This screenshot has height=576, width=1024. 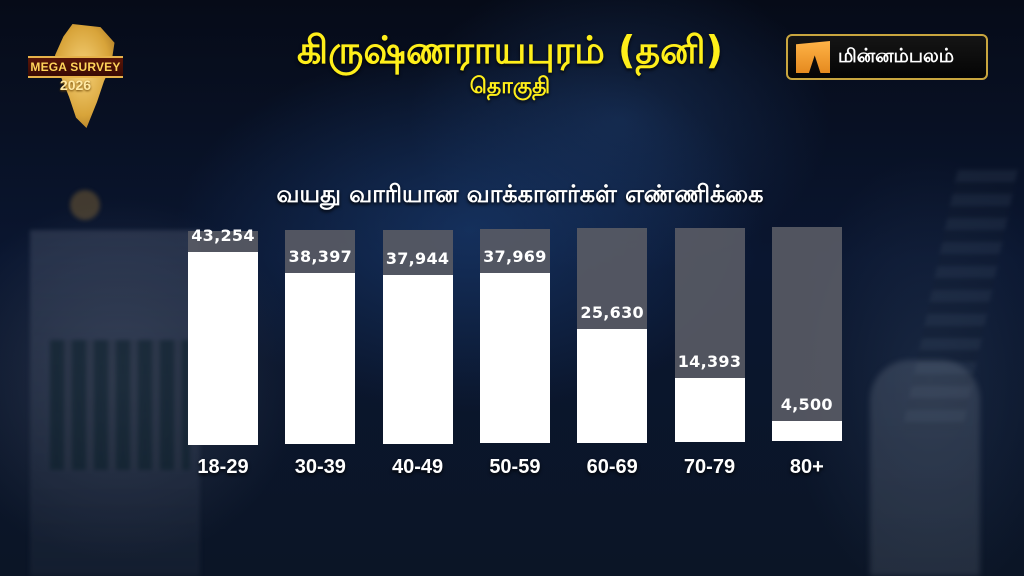 What do you see at coordinates (115, 383) in the screenshot?
I see `background-building-image` at bounding box center [115, 383].